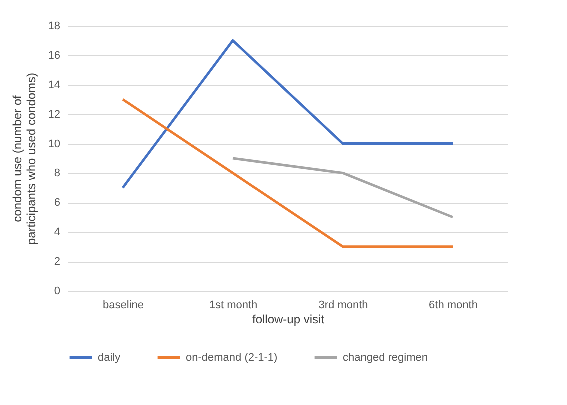 Image resolution: width=567 pixels, height=405 pixels. Describe the element at coordinates (54, 26) in the screenshot. I see `y-tick-label: 18` at that location.